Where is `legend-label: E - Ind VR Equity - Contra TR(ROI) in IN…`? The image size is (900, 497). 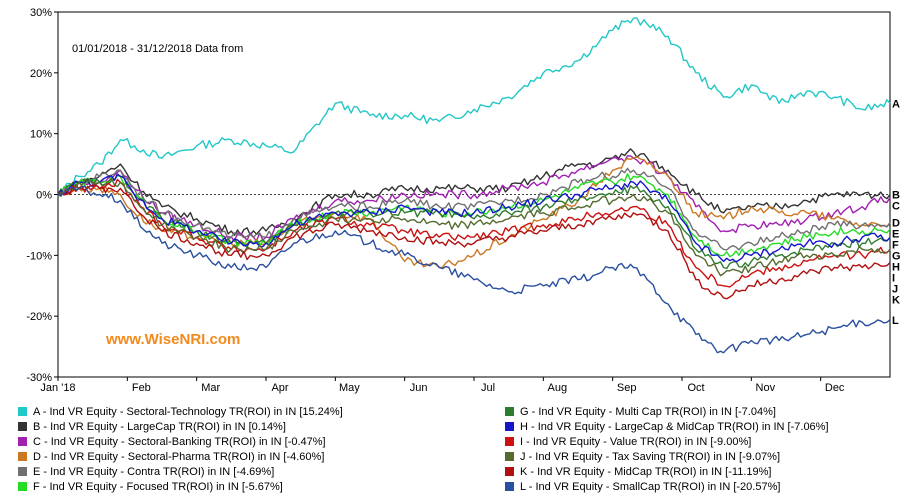
legend-label: E - Ind VR Equity - Contra TR(ROI) in IN… is located at coordinates (154, 471).